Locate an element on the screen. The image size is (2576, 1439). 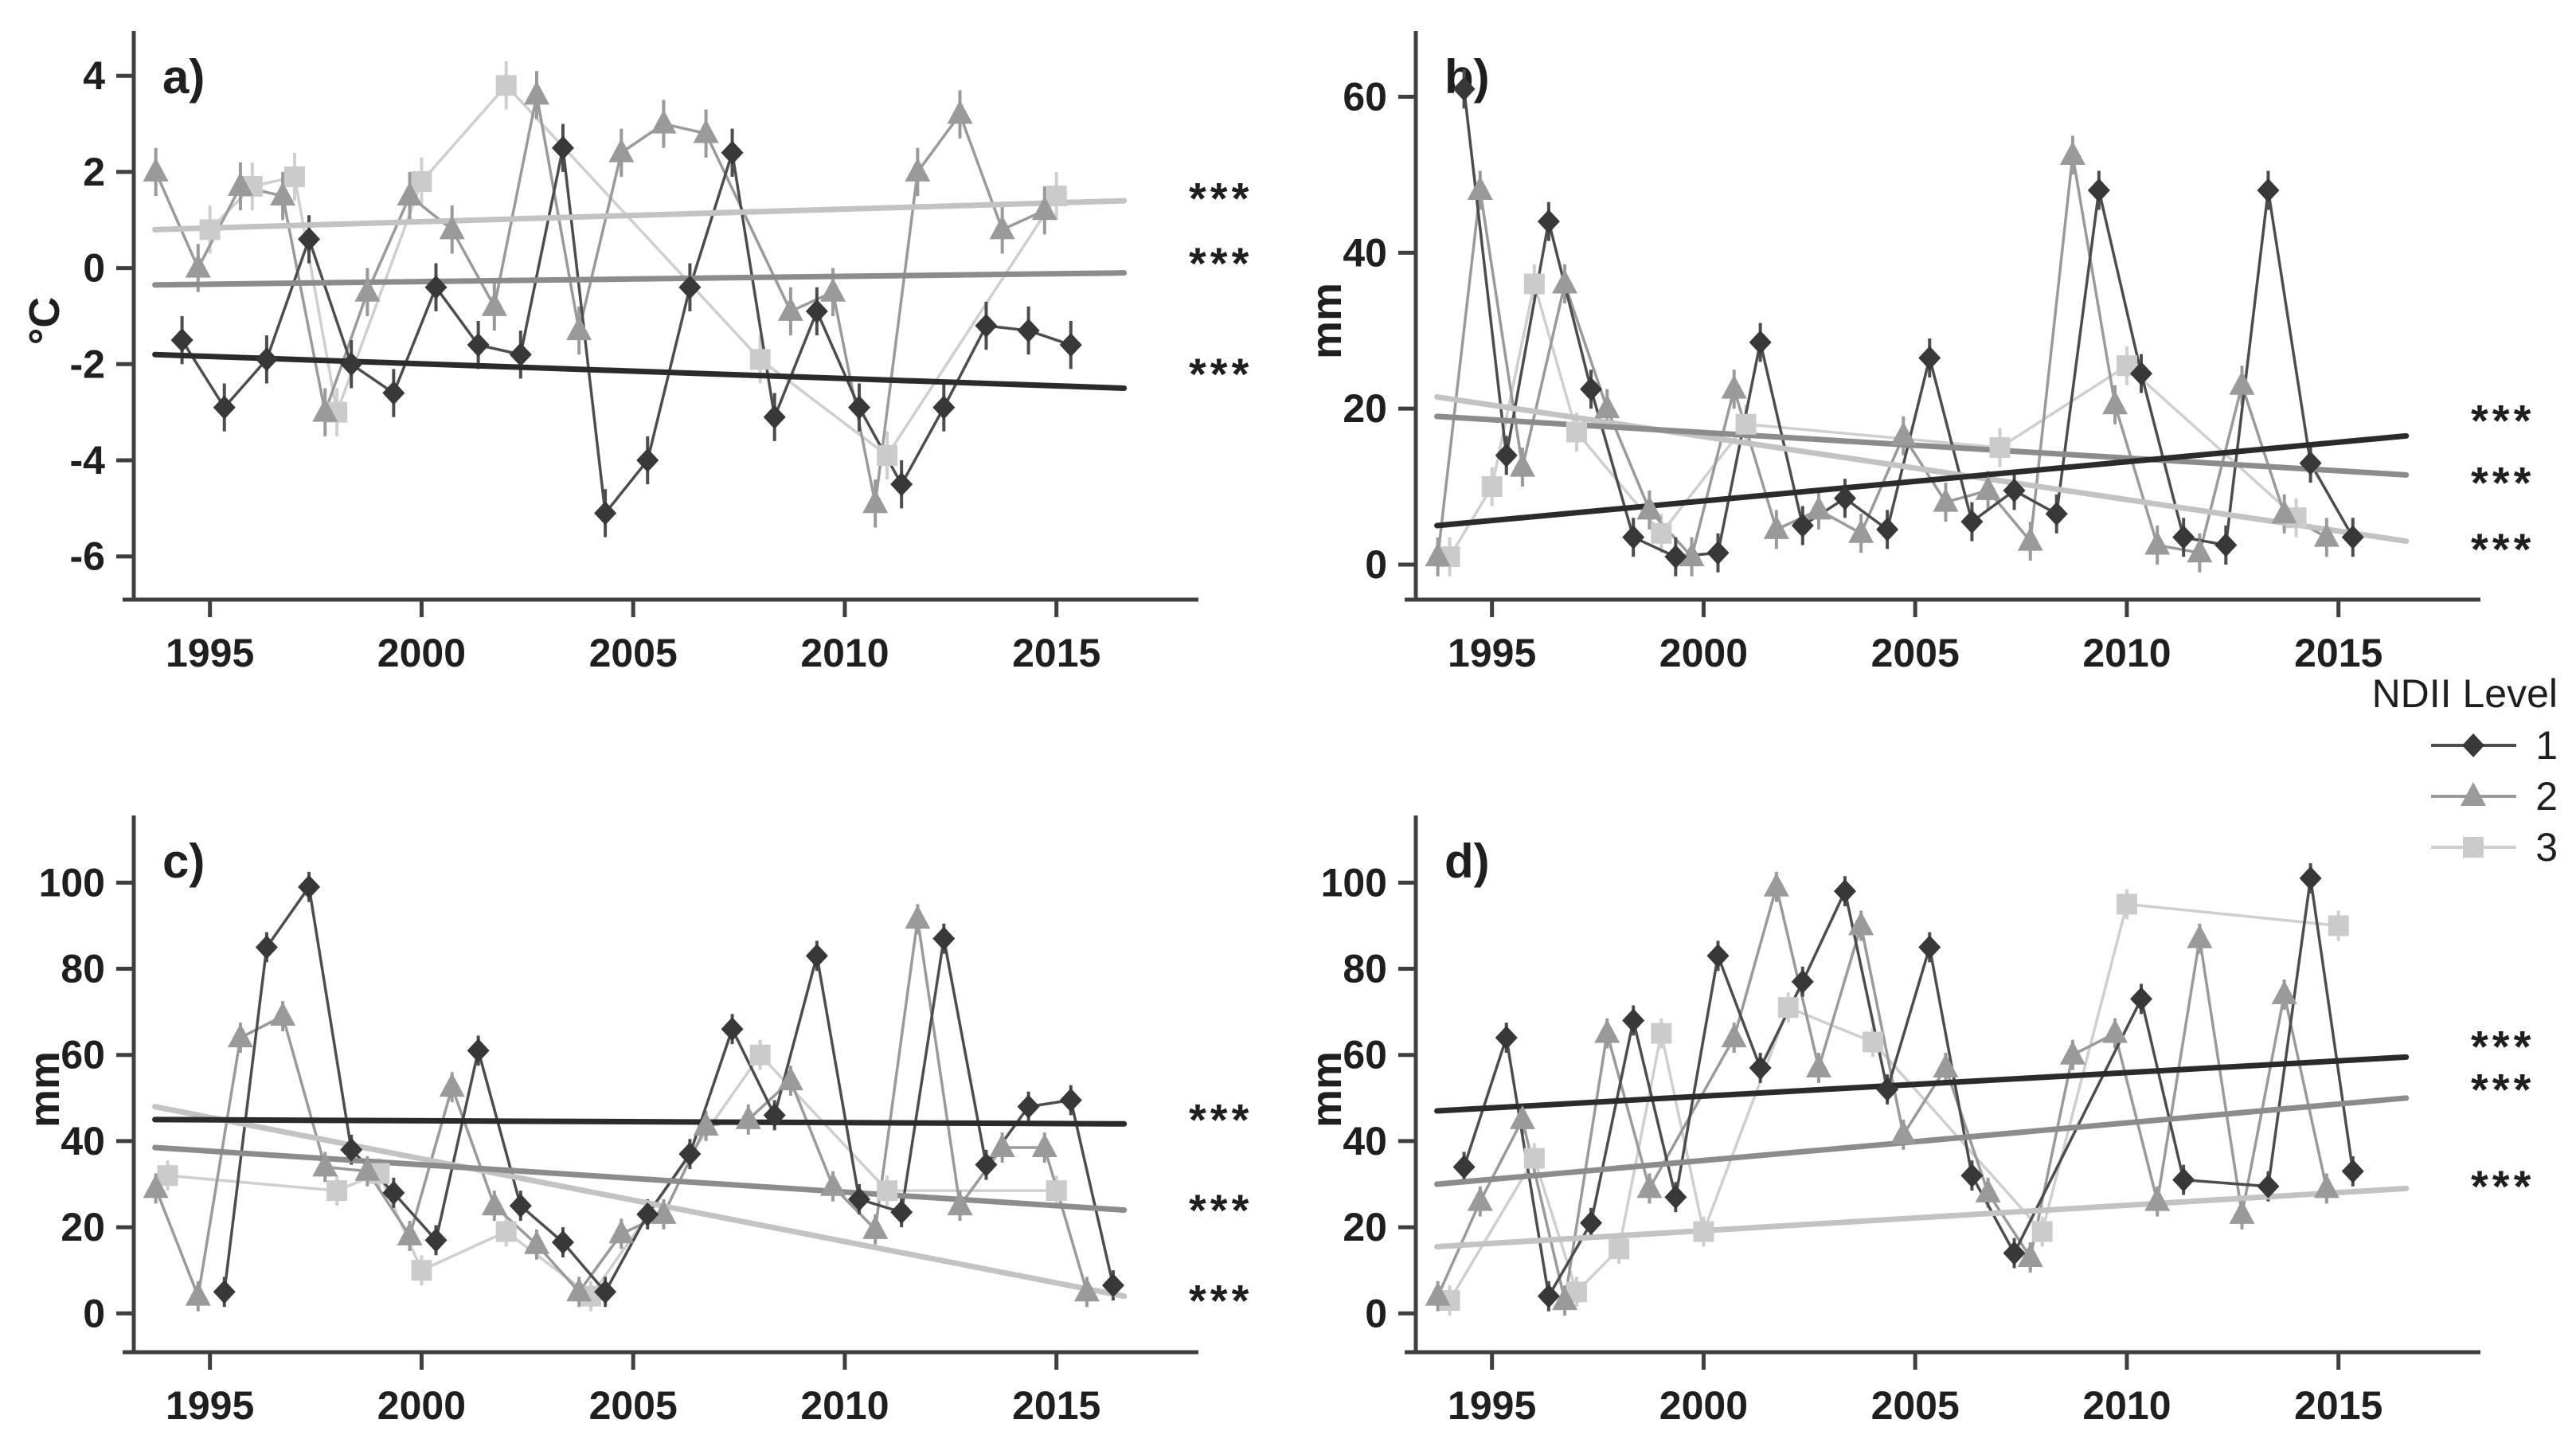
x-tick-label: 2015 is located at coordinates (1056, 1406).